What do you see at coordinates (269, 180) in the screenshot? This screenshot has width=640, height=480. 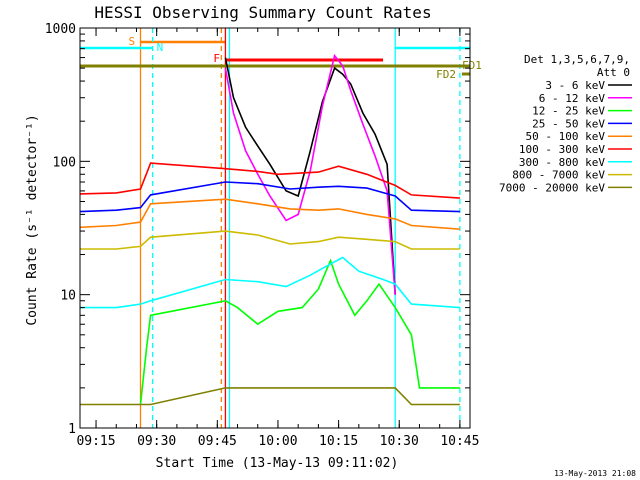 I see `series-line-100-300-kev` at bounding box center [269, 180].